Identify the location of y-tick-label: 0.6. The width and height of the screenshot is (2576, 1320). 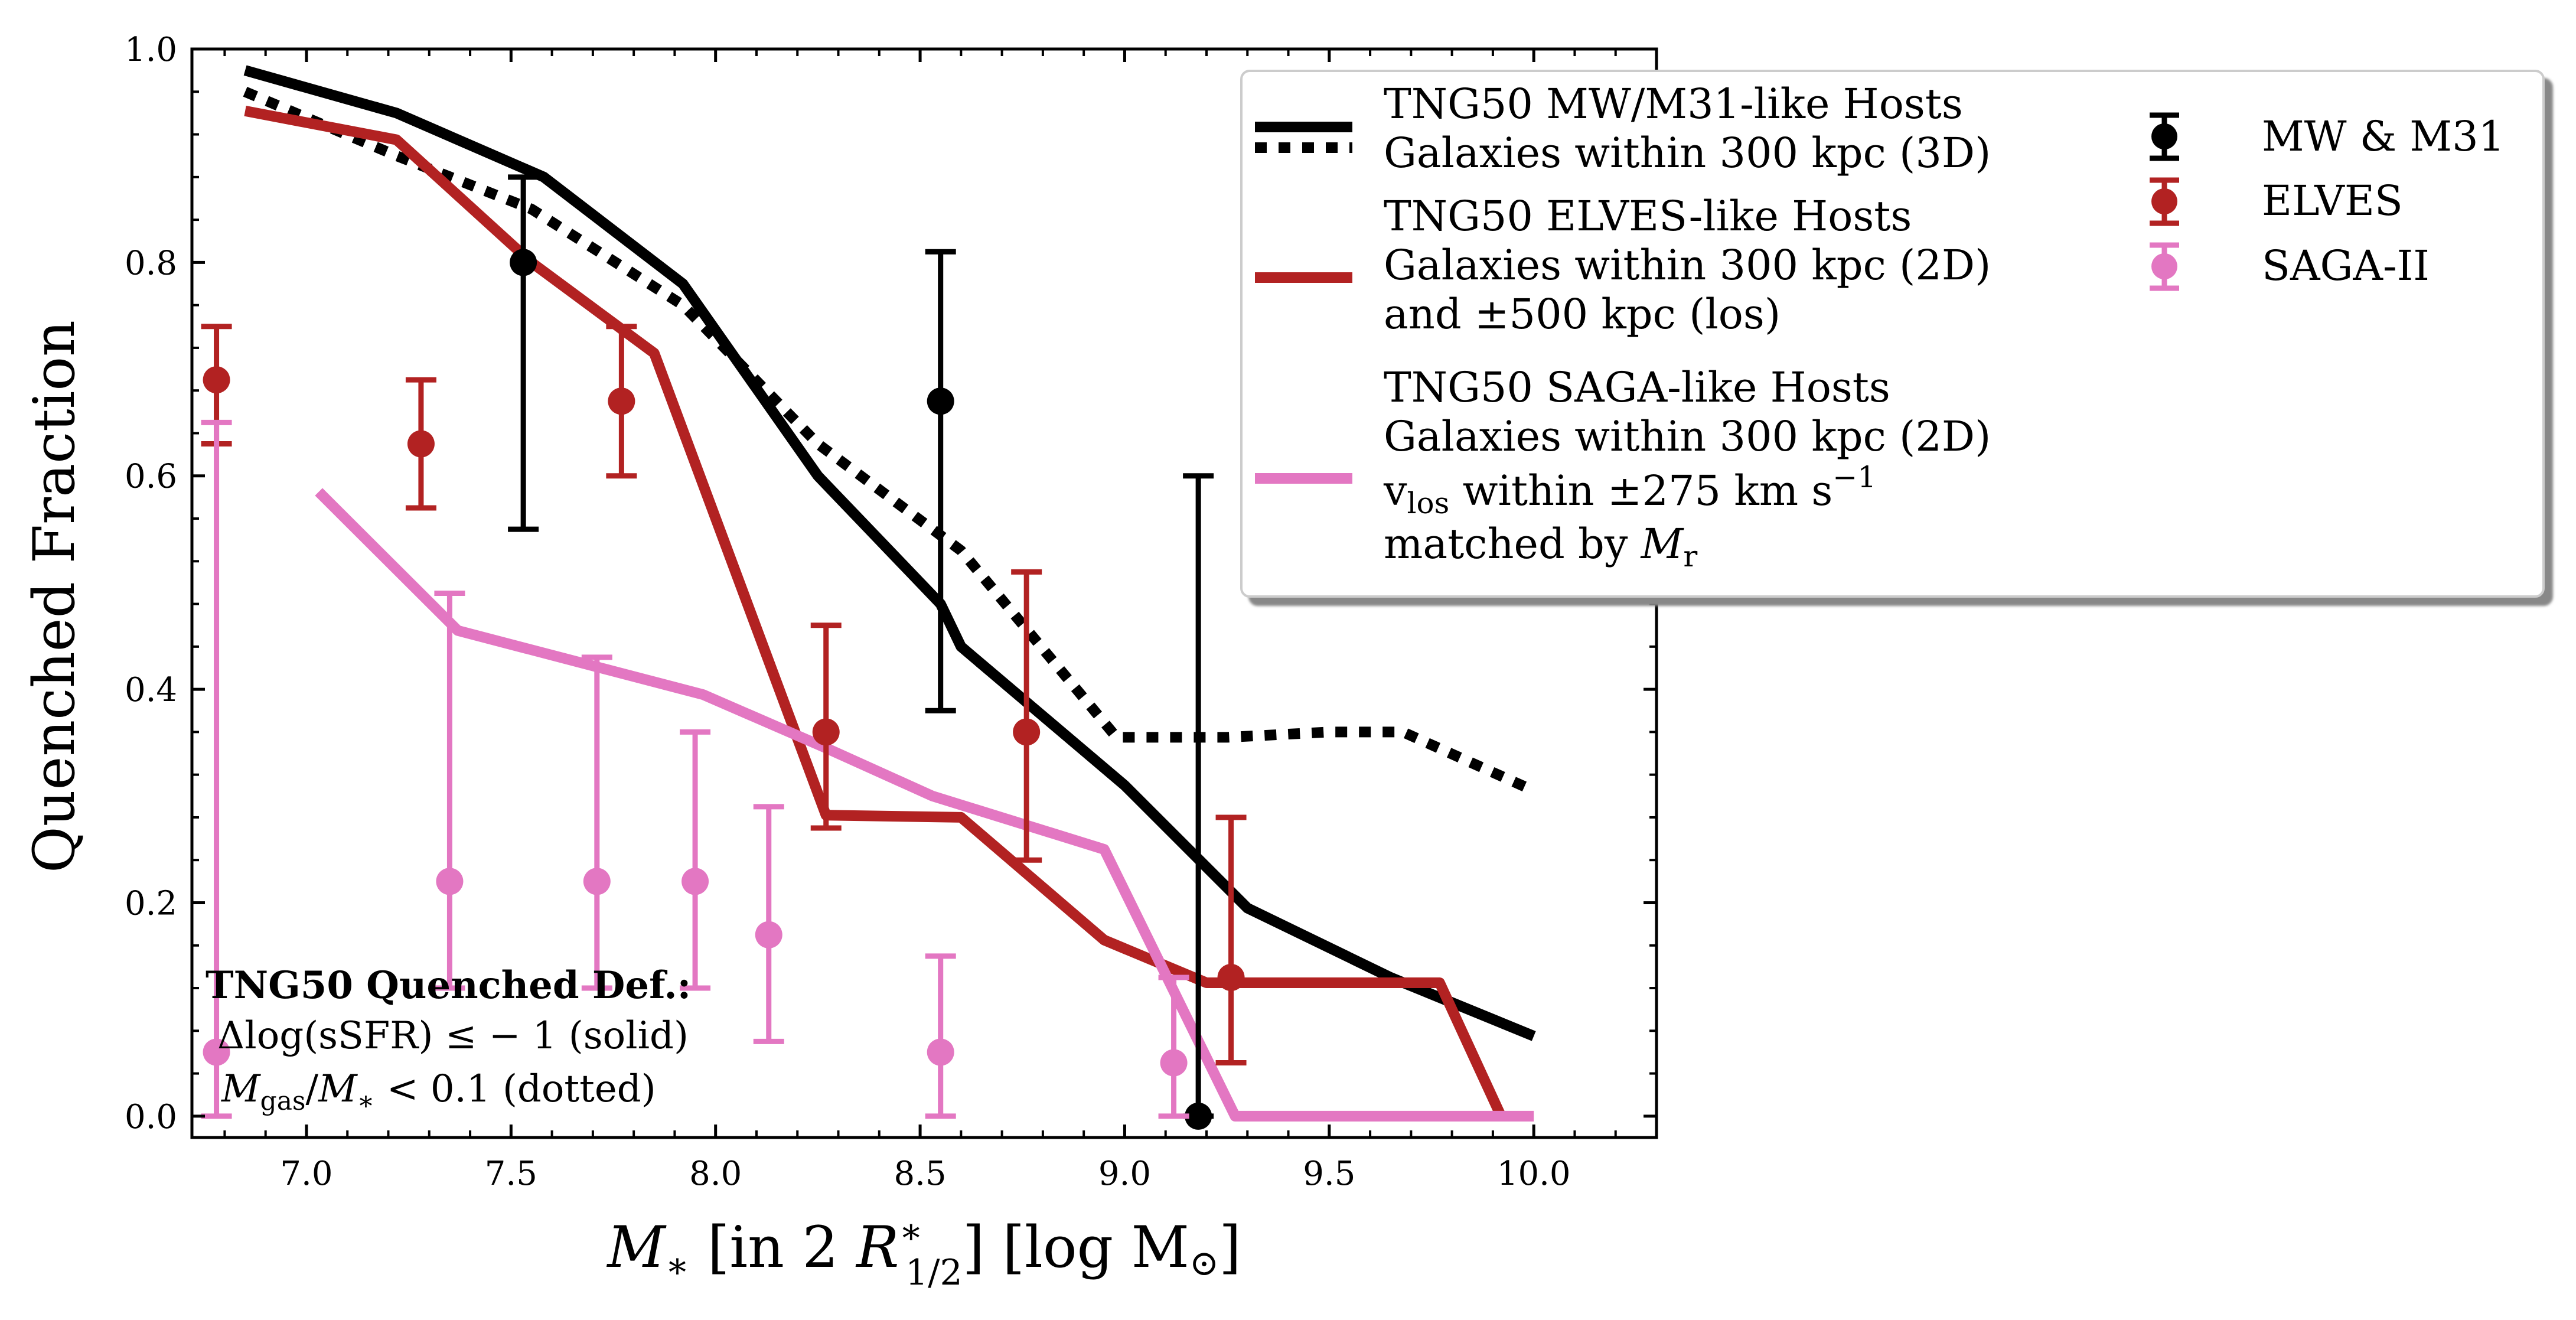
(151, 477).